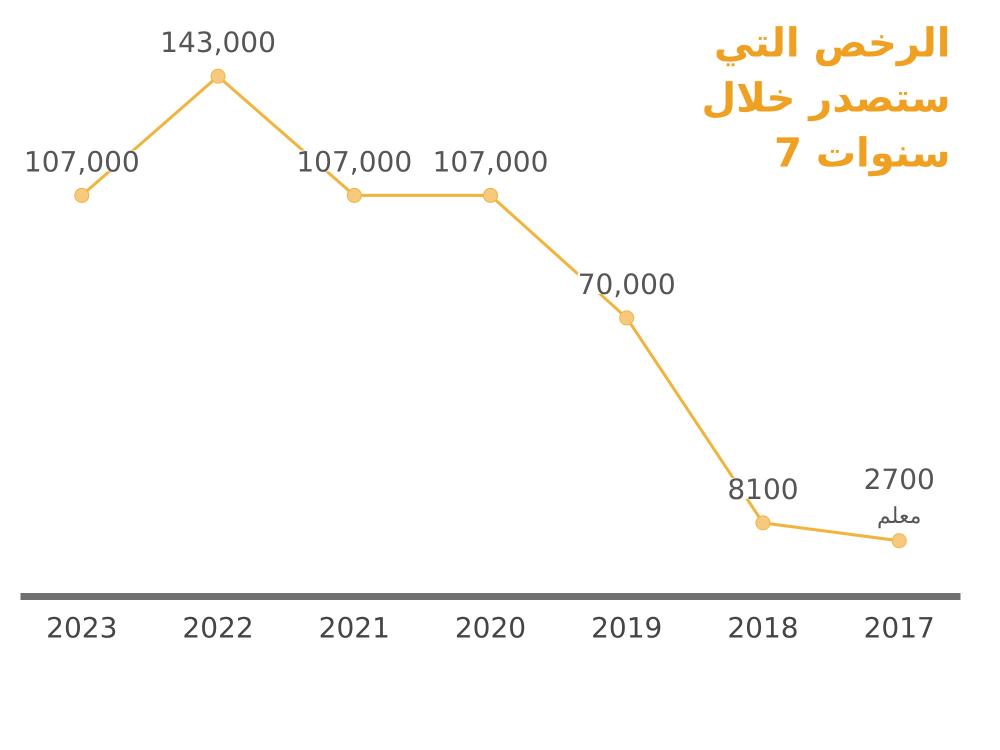 Image resolution: width=1000 pixels, height=750 pixels. Describe the element at coordinates (899, 479) in the screenshot. I see `data-label: 2700` at that location.